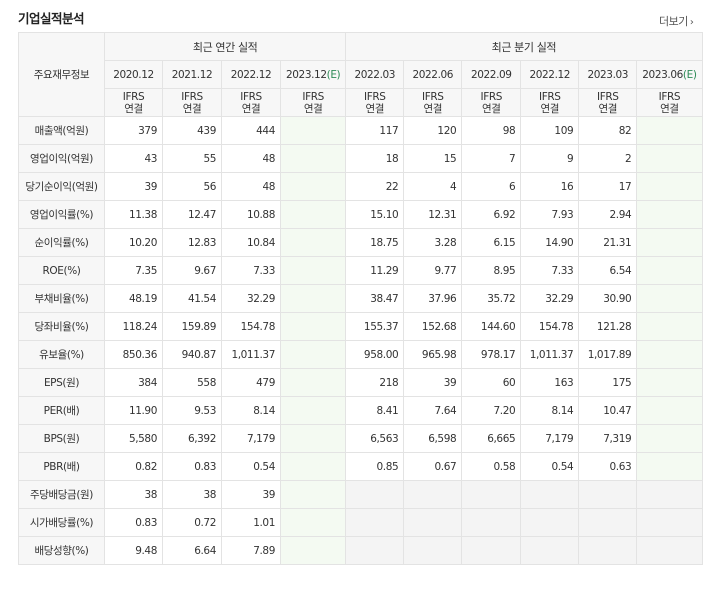 Image resolution: width=710 pixels, height=595 pixels. What do you see at coordinates (251, 158) in the screenshot?
I see `annual-value-cell: 48` at bounding box center [251, 158].